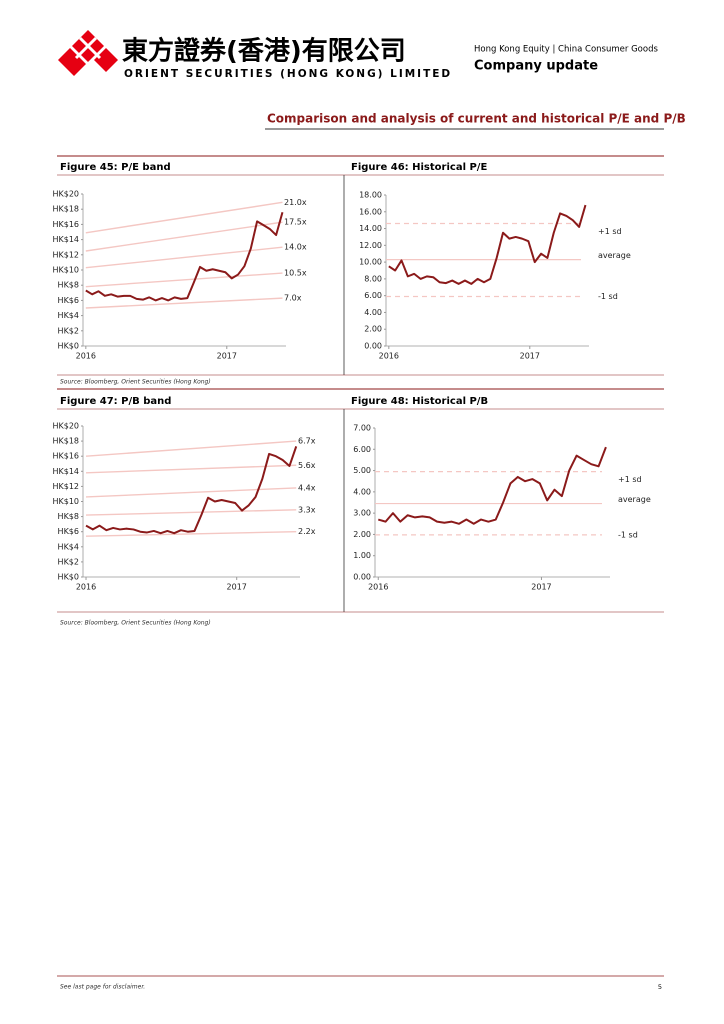  What do you see at coordinates (370, 195) in the screenshot?
I see `y-tick-label: 18.00` at bounding box center [370, 195].